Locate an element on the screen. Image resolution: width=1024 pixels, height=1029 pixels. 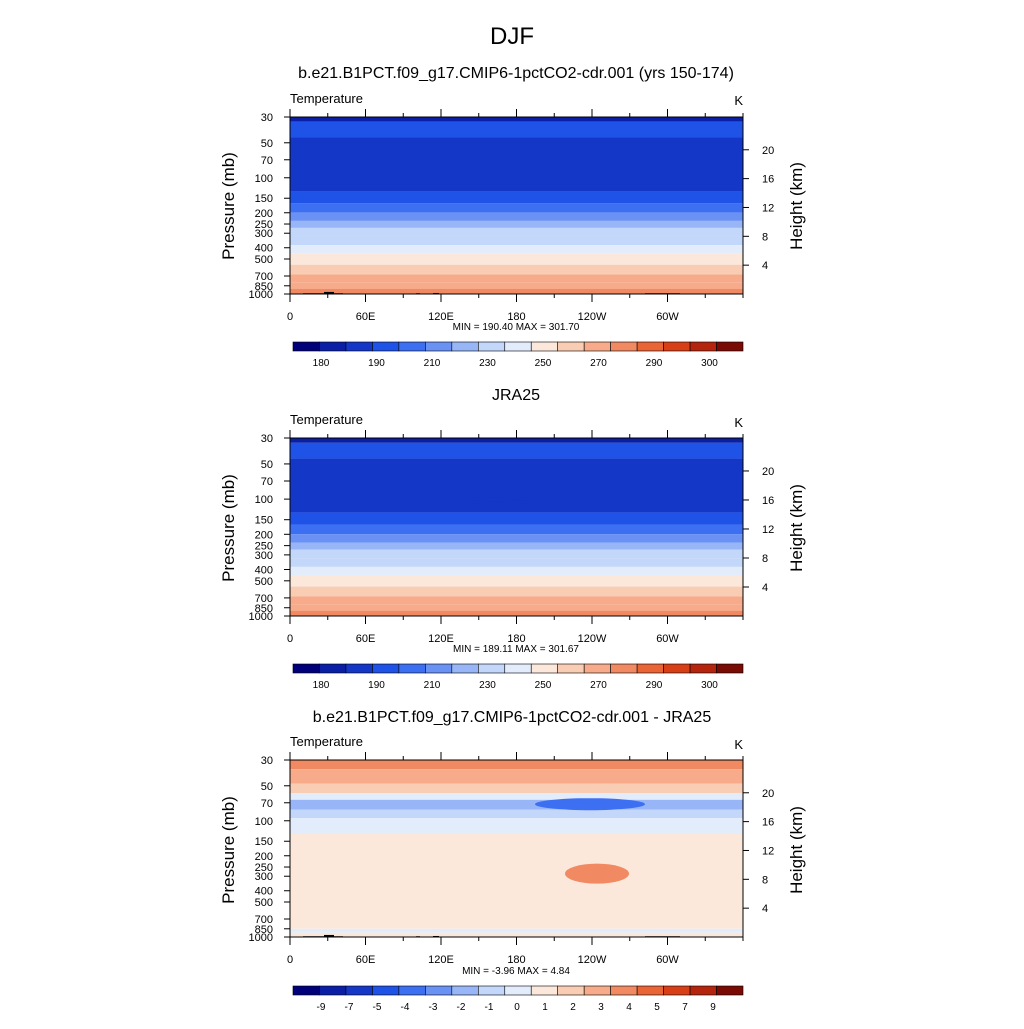
colorbar-label: -5 is located at coordinates (377, 1007).